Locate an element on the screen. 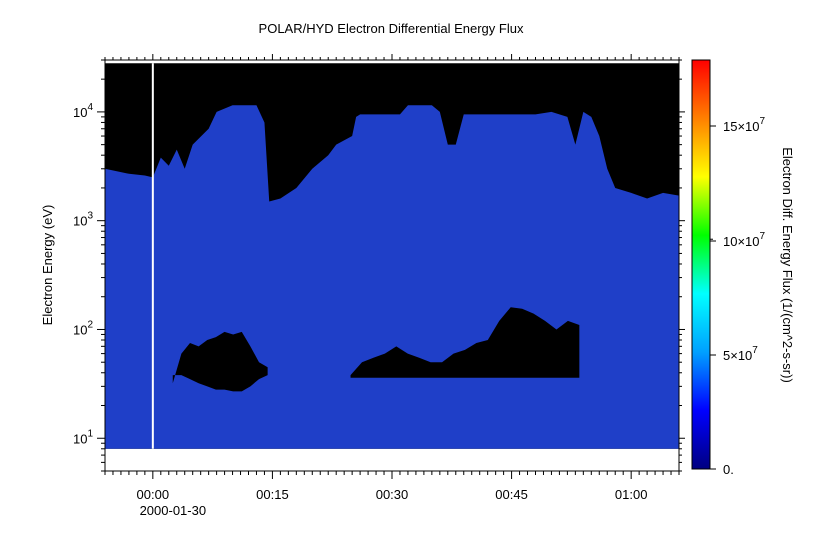 This screenshot has width=828, height=544. x-tick-label: 00:30 is located at coordinates (392, 494).